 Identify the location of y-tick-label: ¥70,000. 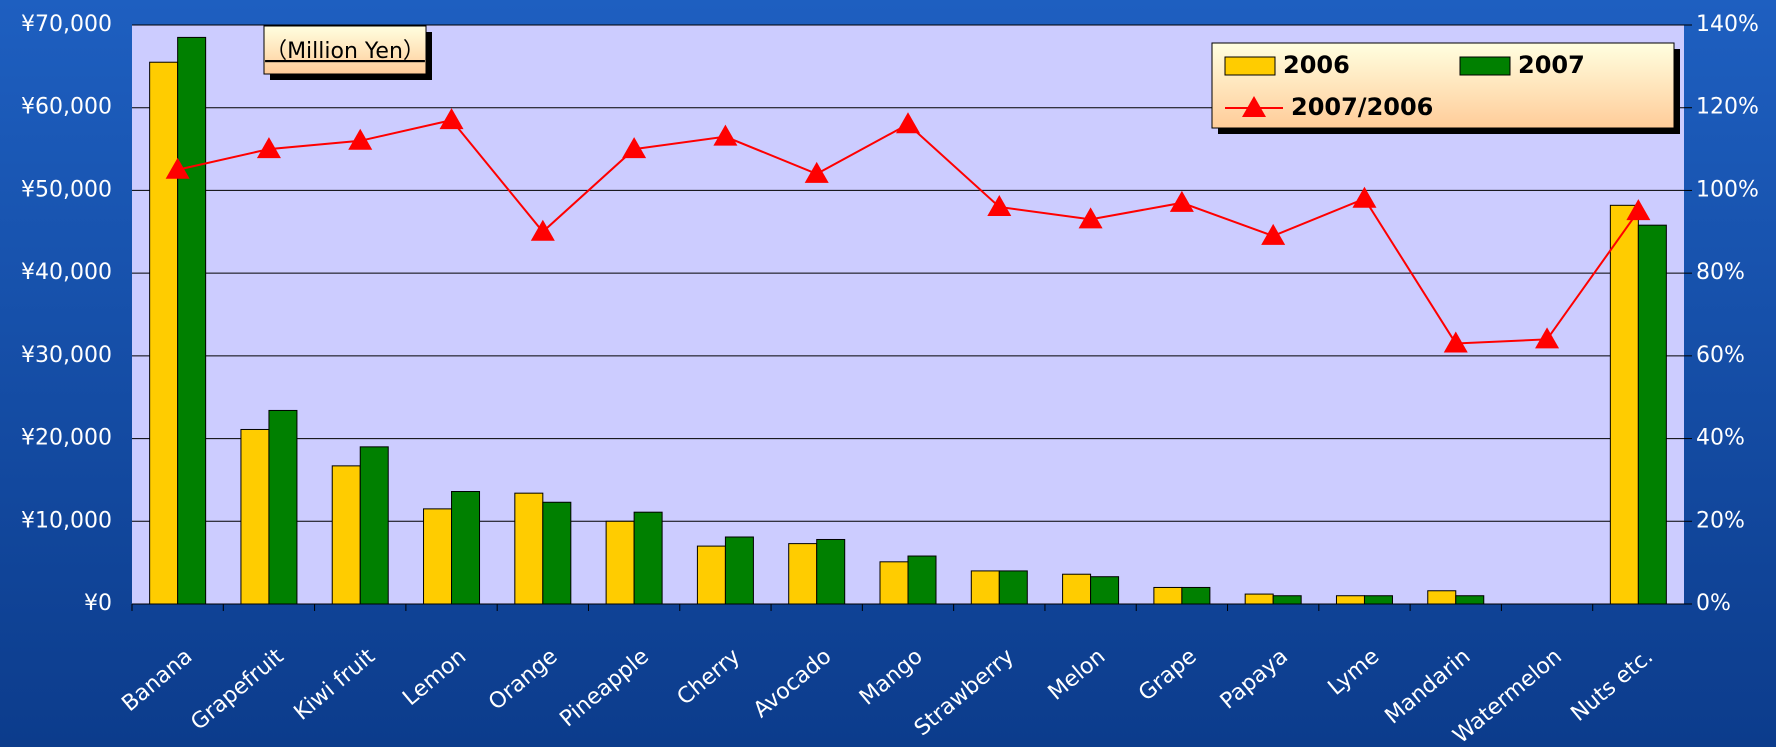
(66, 24).